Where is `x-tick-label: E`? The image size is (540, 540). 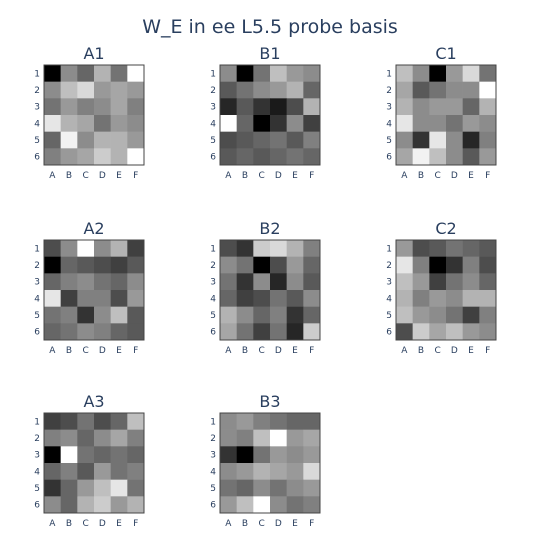
x-tick-label: E is located at coordinates (471, 351).